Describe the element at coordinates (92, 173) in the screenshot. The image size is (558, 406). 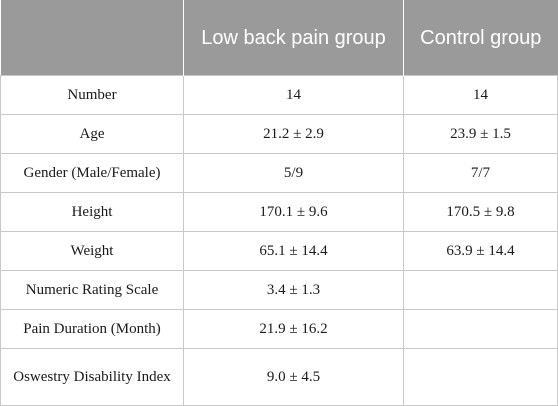
I see `row-label: Gender (Male/Female)` at that location.